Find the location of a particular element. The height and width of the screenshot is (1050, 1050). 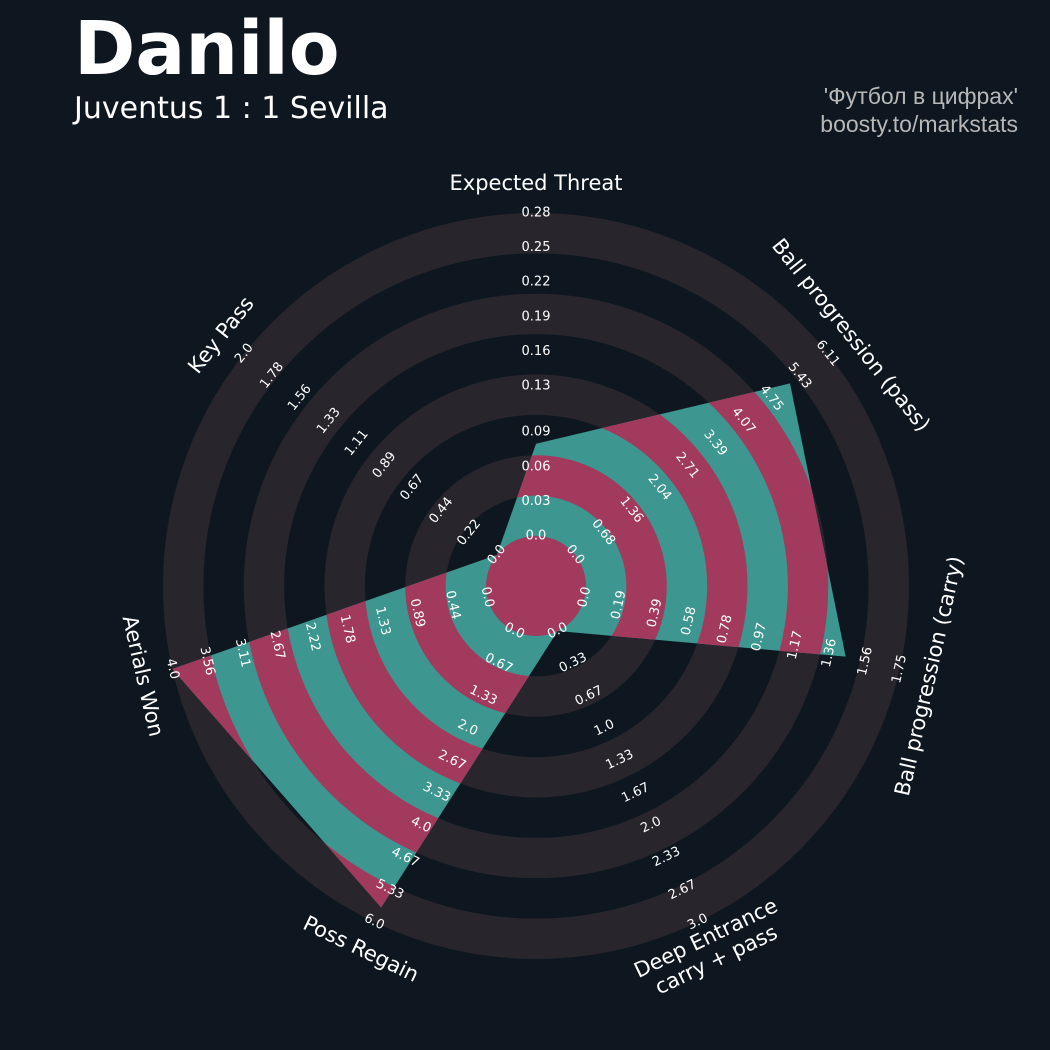

chart-subtitle: Juventus 1 : 1 Sevilla is located at coordinates (231, 108).